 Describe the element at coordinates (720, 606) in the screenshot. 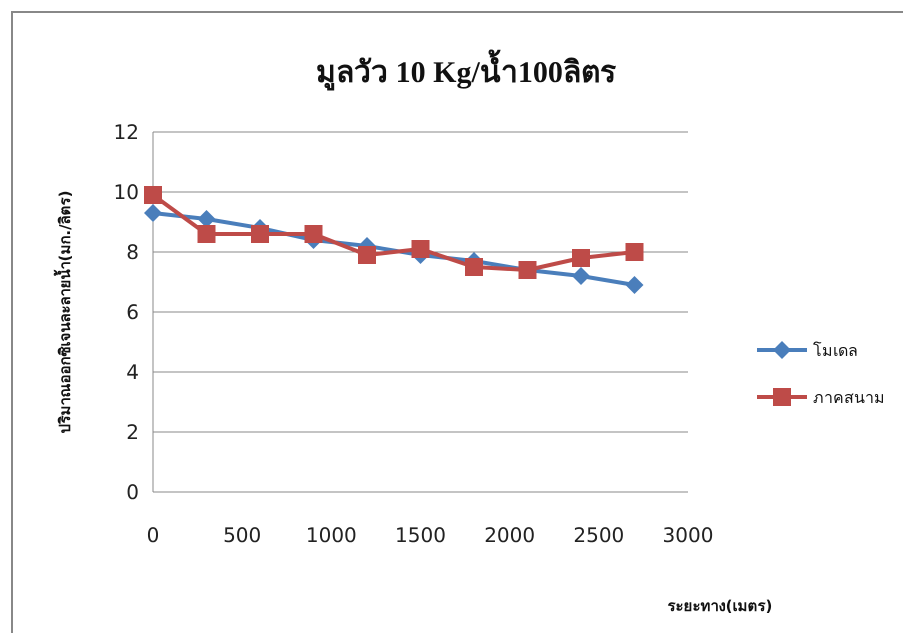

I see `x-axis-title: ระยะทาง(เมตร)` at that location.